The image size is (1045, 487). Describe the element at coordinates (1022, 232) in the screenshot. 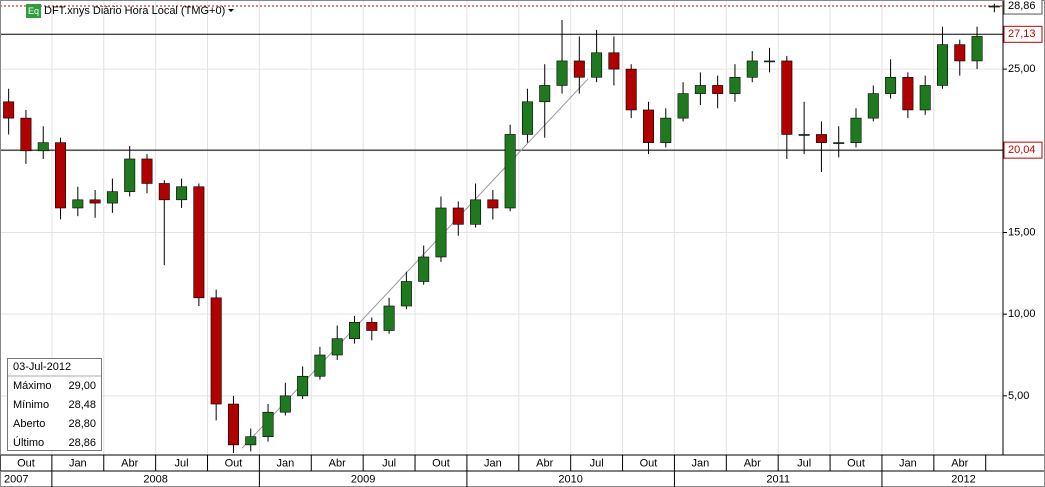

I see `y-tick-label: 15,00` at that location.